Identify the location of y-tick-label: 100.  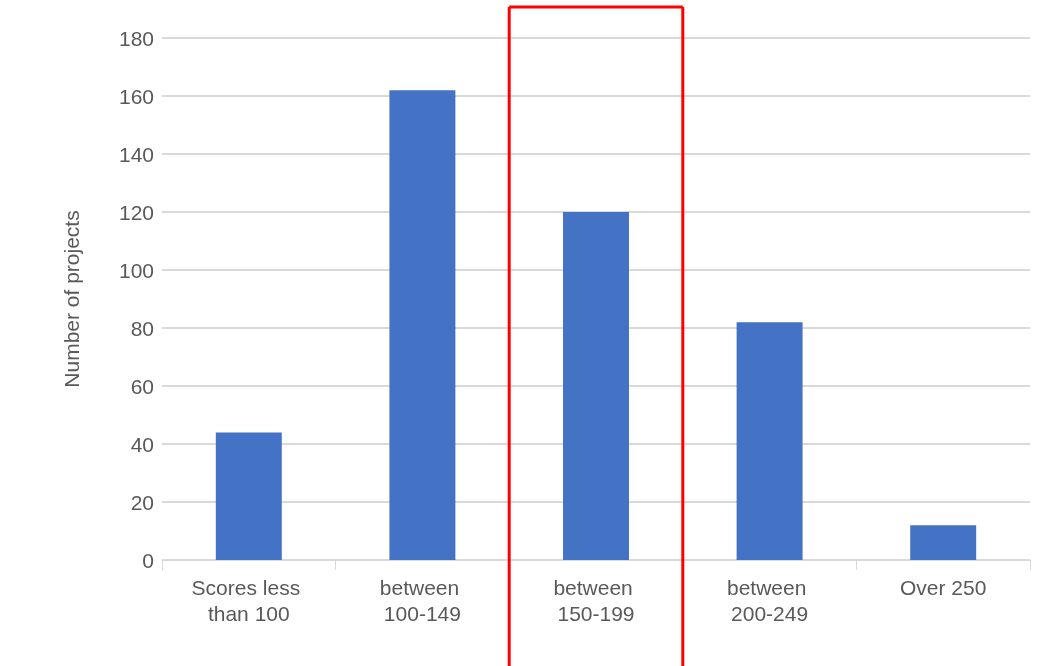
(136, 270).